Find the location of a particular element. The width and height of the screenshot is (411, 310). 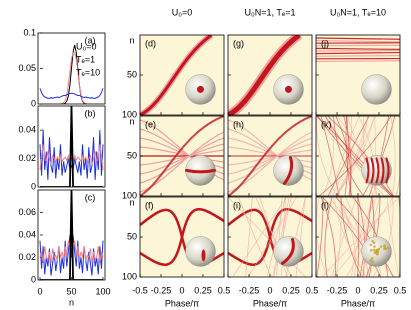

y-tick-label: 0.06 is located at coordinates (27, 212).